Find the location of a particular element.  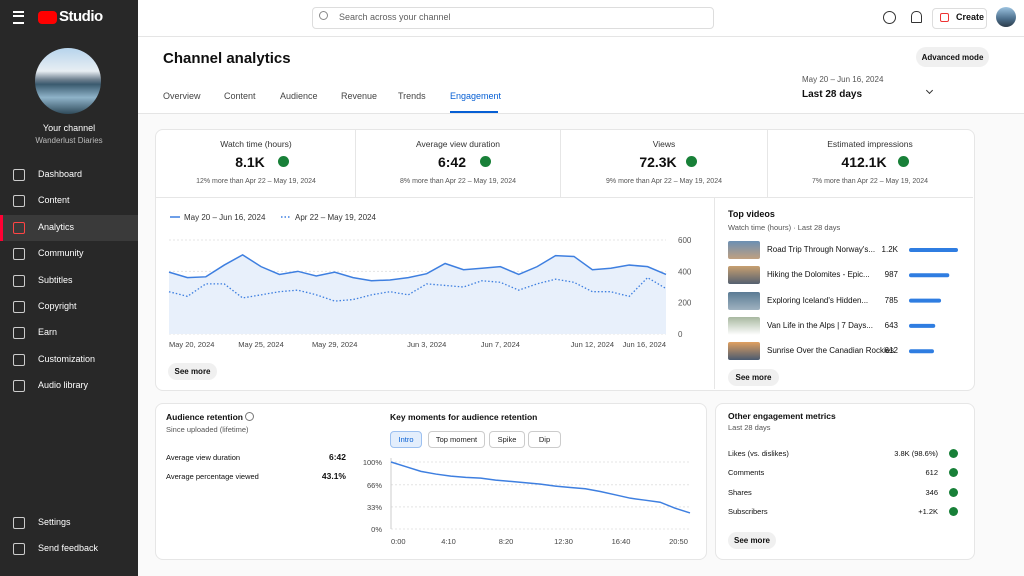

tab: Audience is located at coordinates (299, 96).